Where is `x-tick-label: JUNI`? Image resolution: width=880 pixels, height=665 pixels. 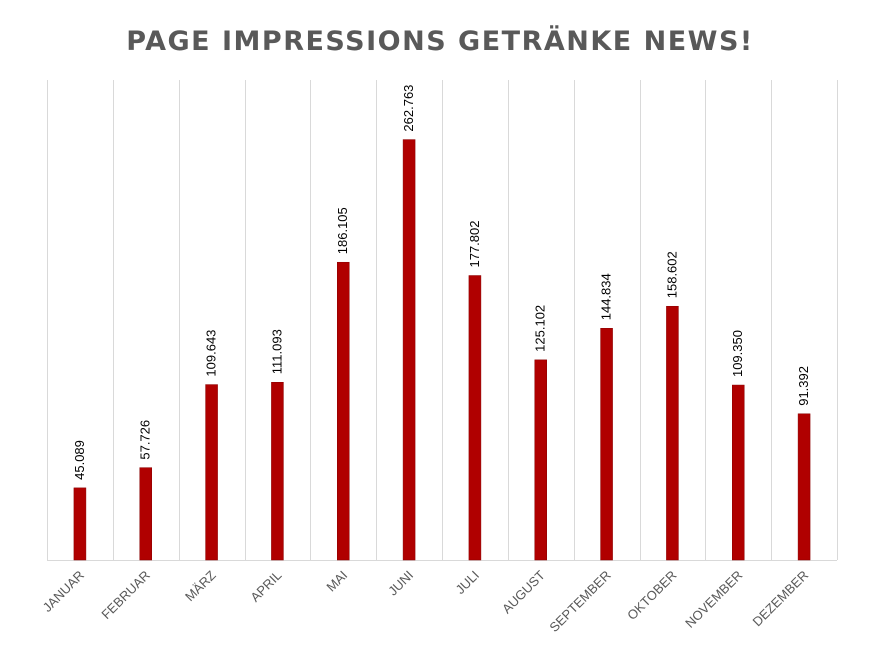 x-tick-label: JUNI is located at coordinates (400, 583).